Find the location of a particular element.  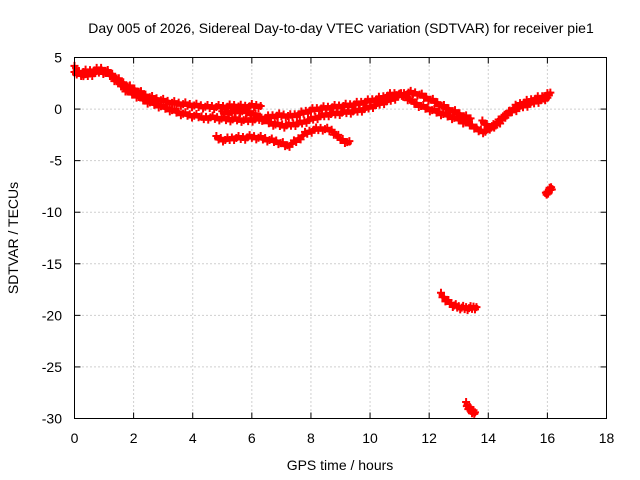

x-tick-label: 4 is located at coordinates (193, 438).